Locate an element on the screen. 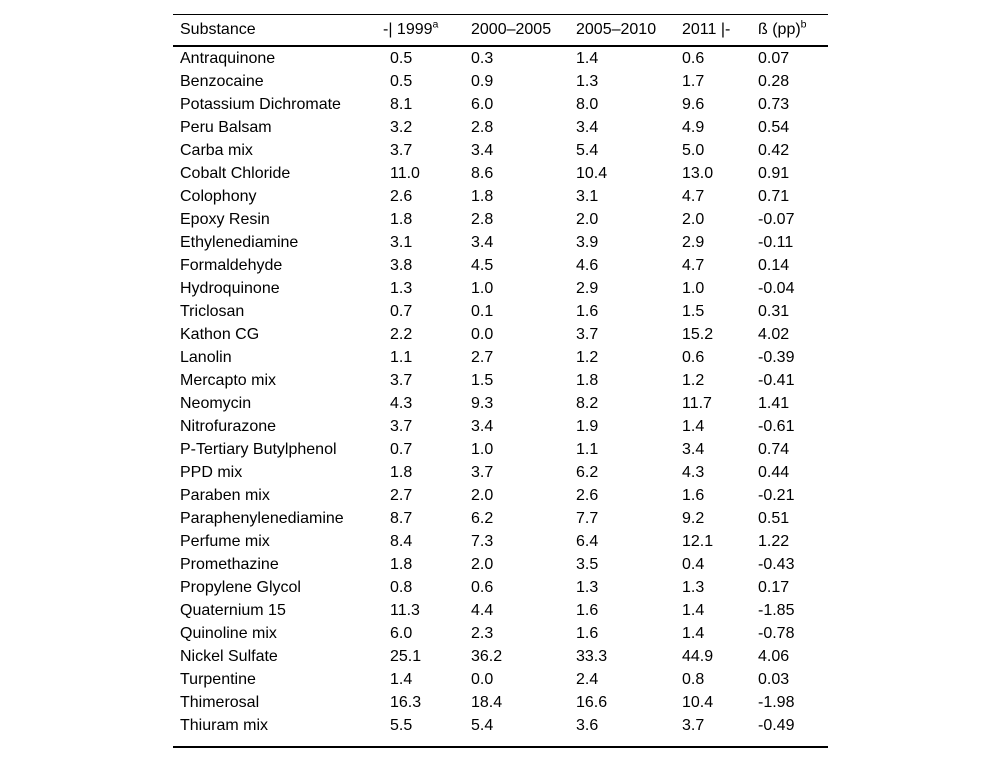  table-row: Hydroquinone 1.3 1.0 2.9 1.0 -0.04 is located at coordinates (500, 288).